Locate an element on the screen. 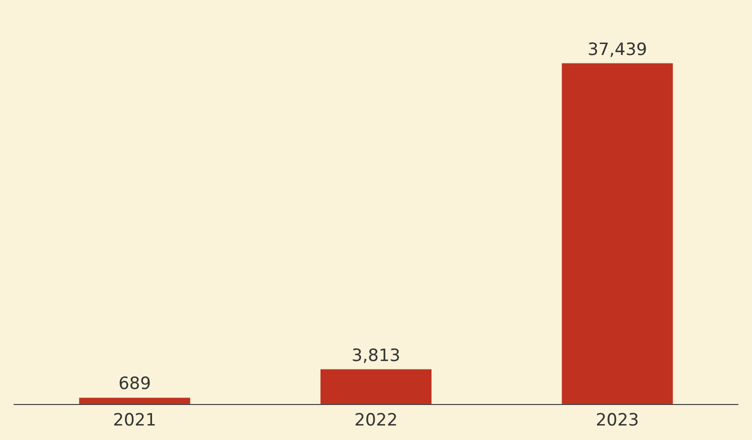 This screenshot has width=752, height=440. data-label: 689 is located at coordinates (134, 384).